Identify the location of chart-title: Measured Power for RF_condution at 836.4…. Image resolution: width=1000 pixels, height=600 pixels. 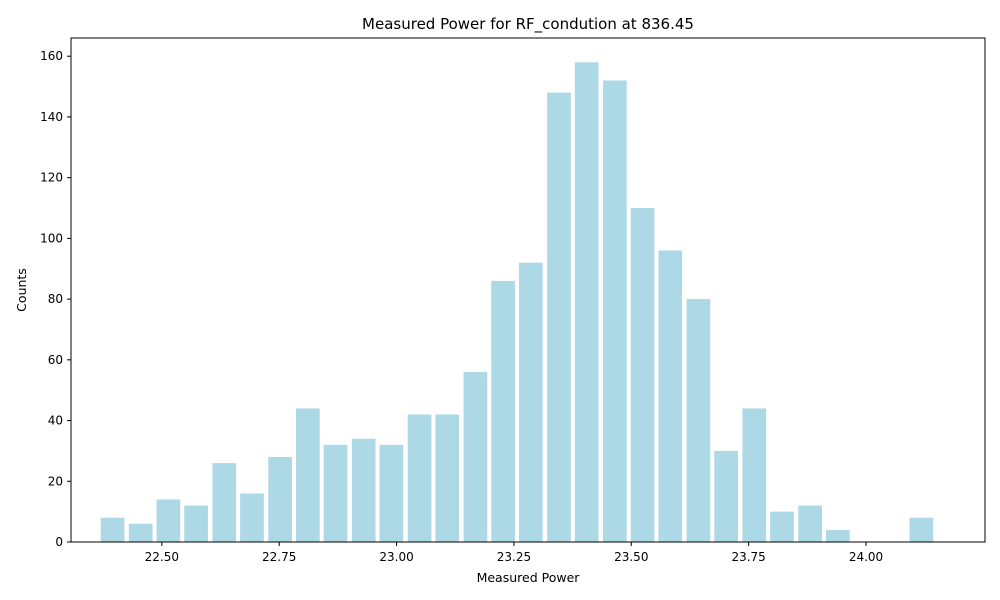
(528, 24).